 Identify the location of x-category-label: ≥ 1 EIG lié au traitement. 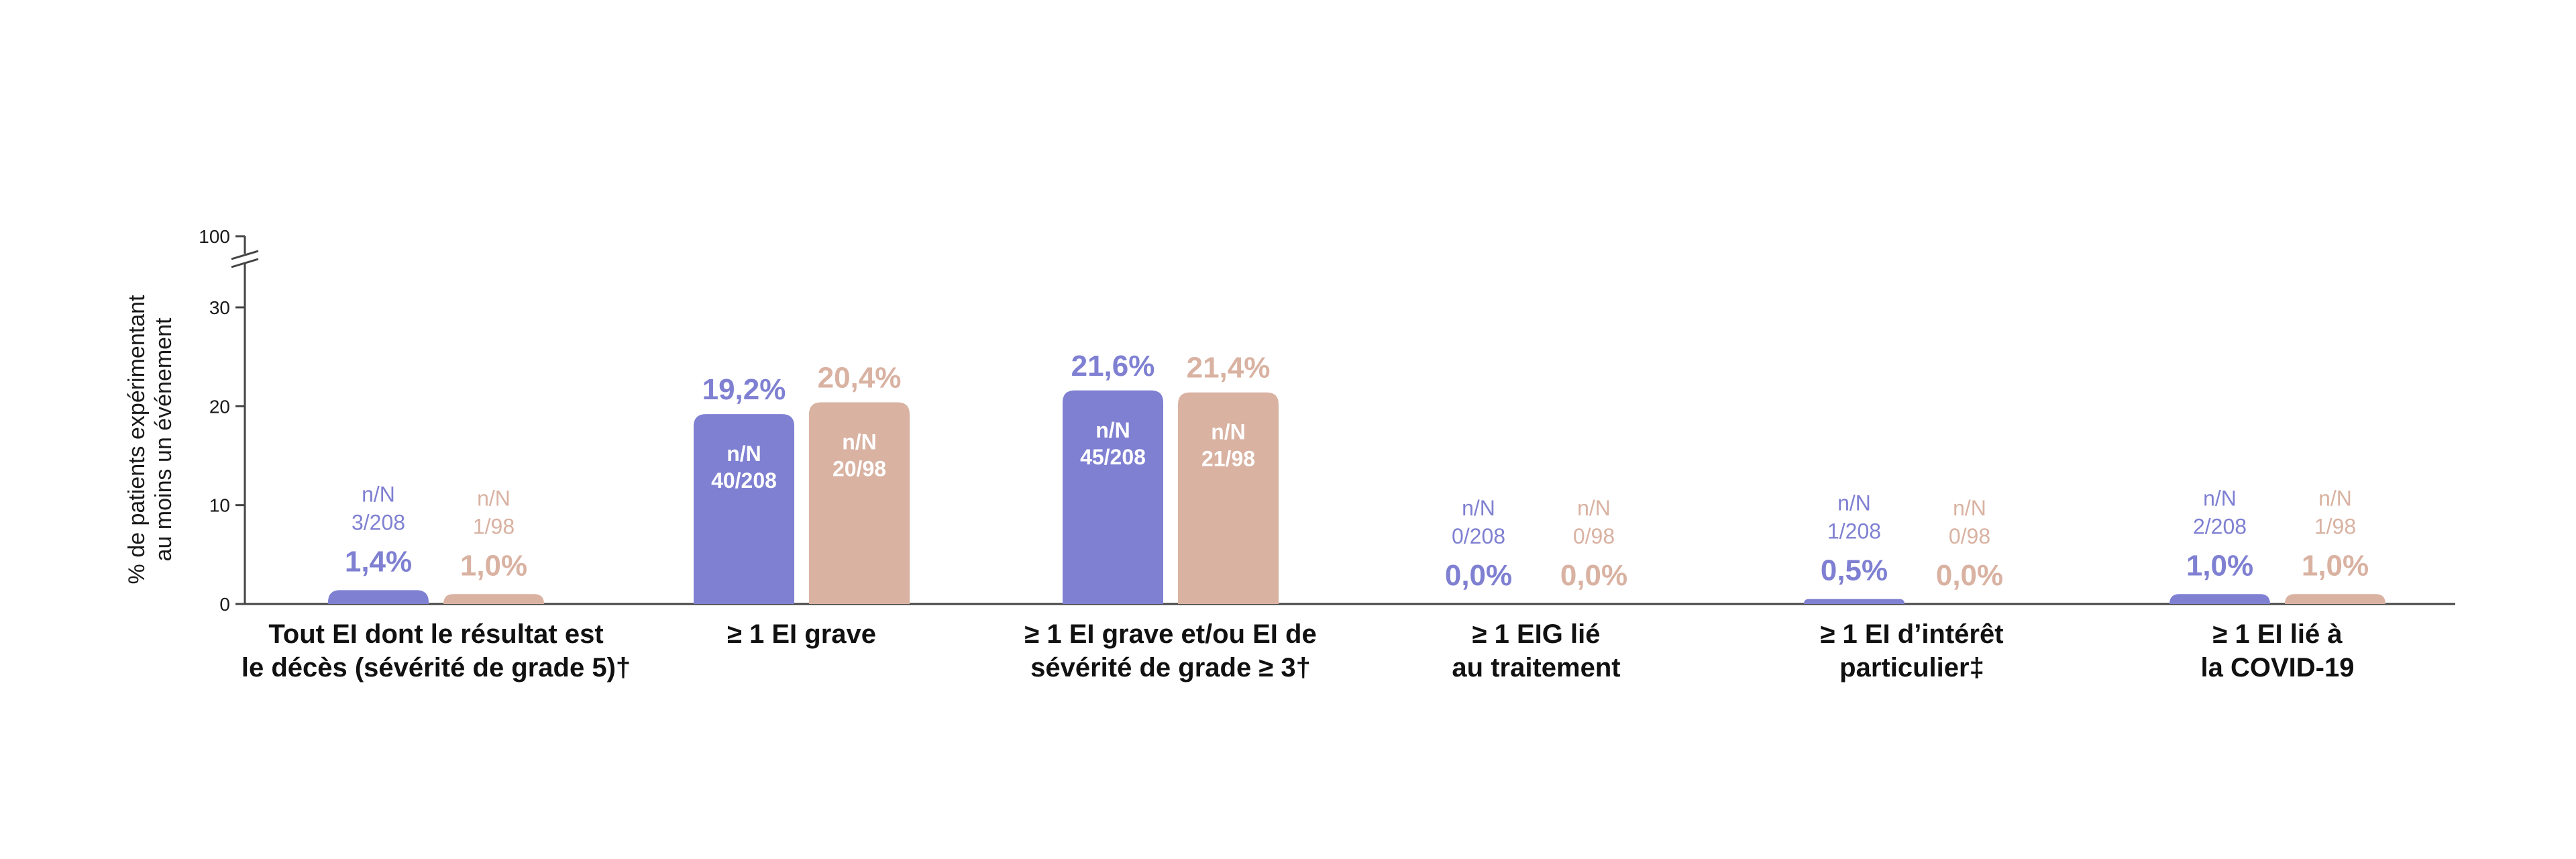
(1536, 651).